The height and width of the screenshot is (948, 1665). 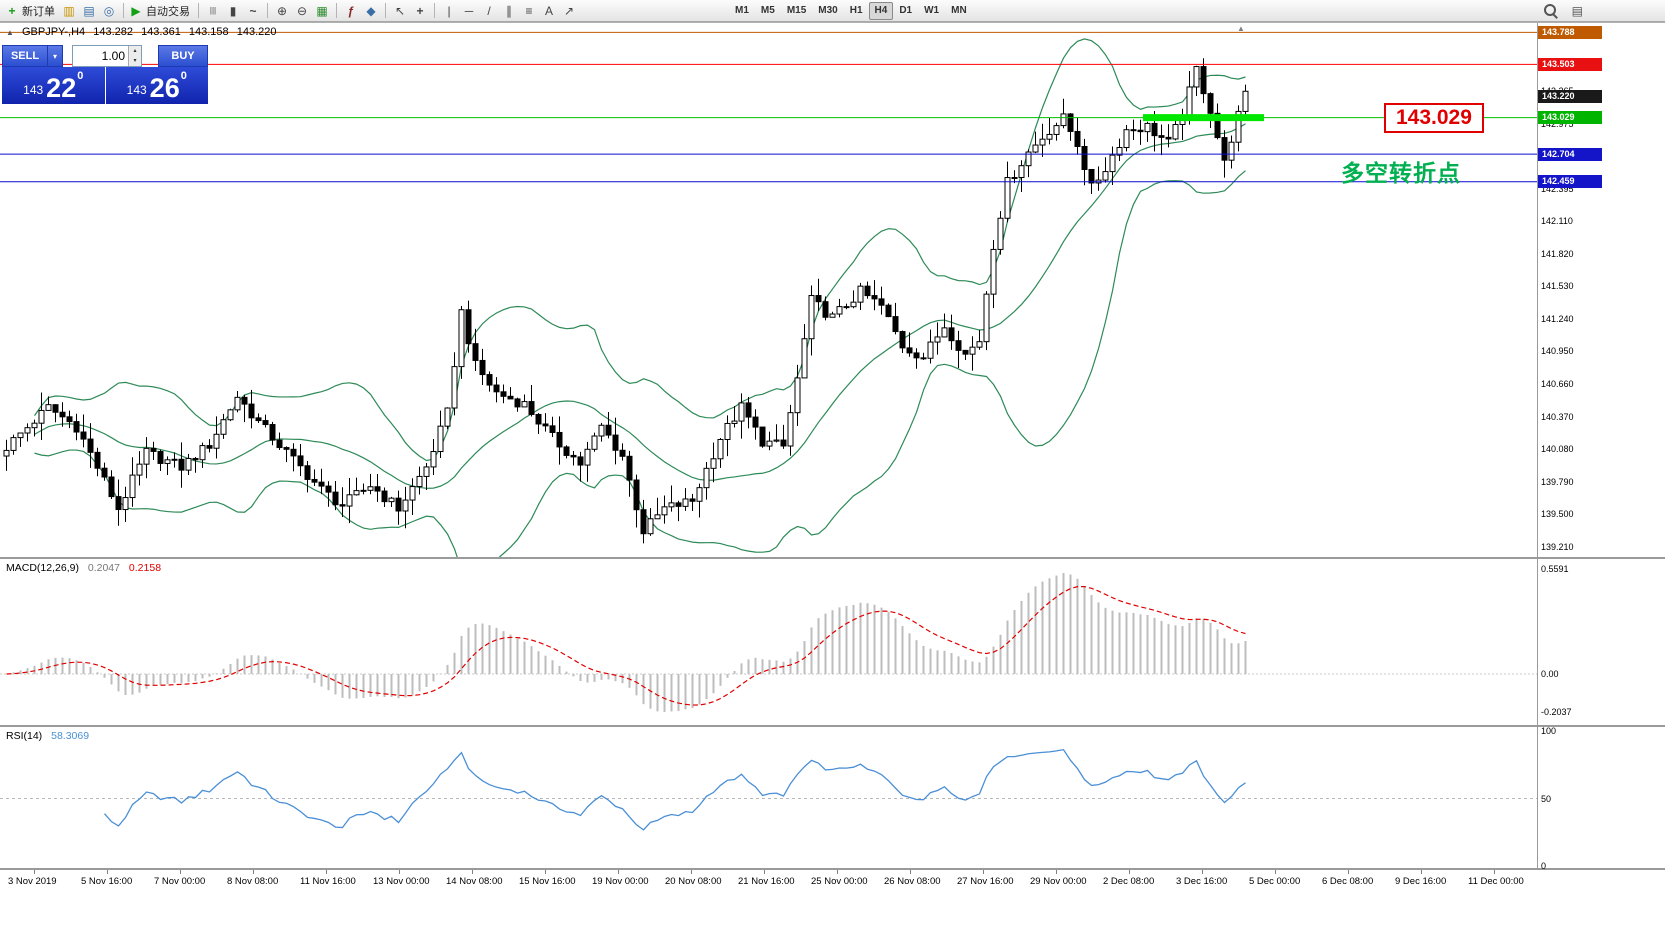 I want to click on price-alert-label: 143.029, so click(x=1434, y=118).